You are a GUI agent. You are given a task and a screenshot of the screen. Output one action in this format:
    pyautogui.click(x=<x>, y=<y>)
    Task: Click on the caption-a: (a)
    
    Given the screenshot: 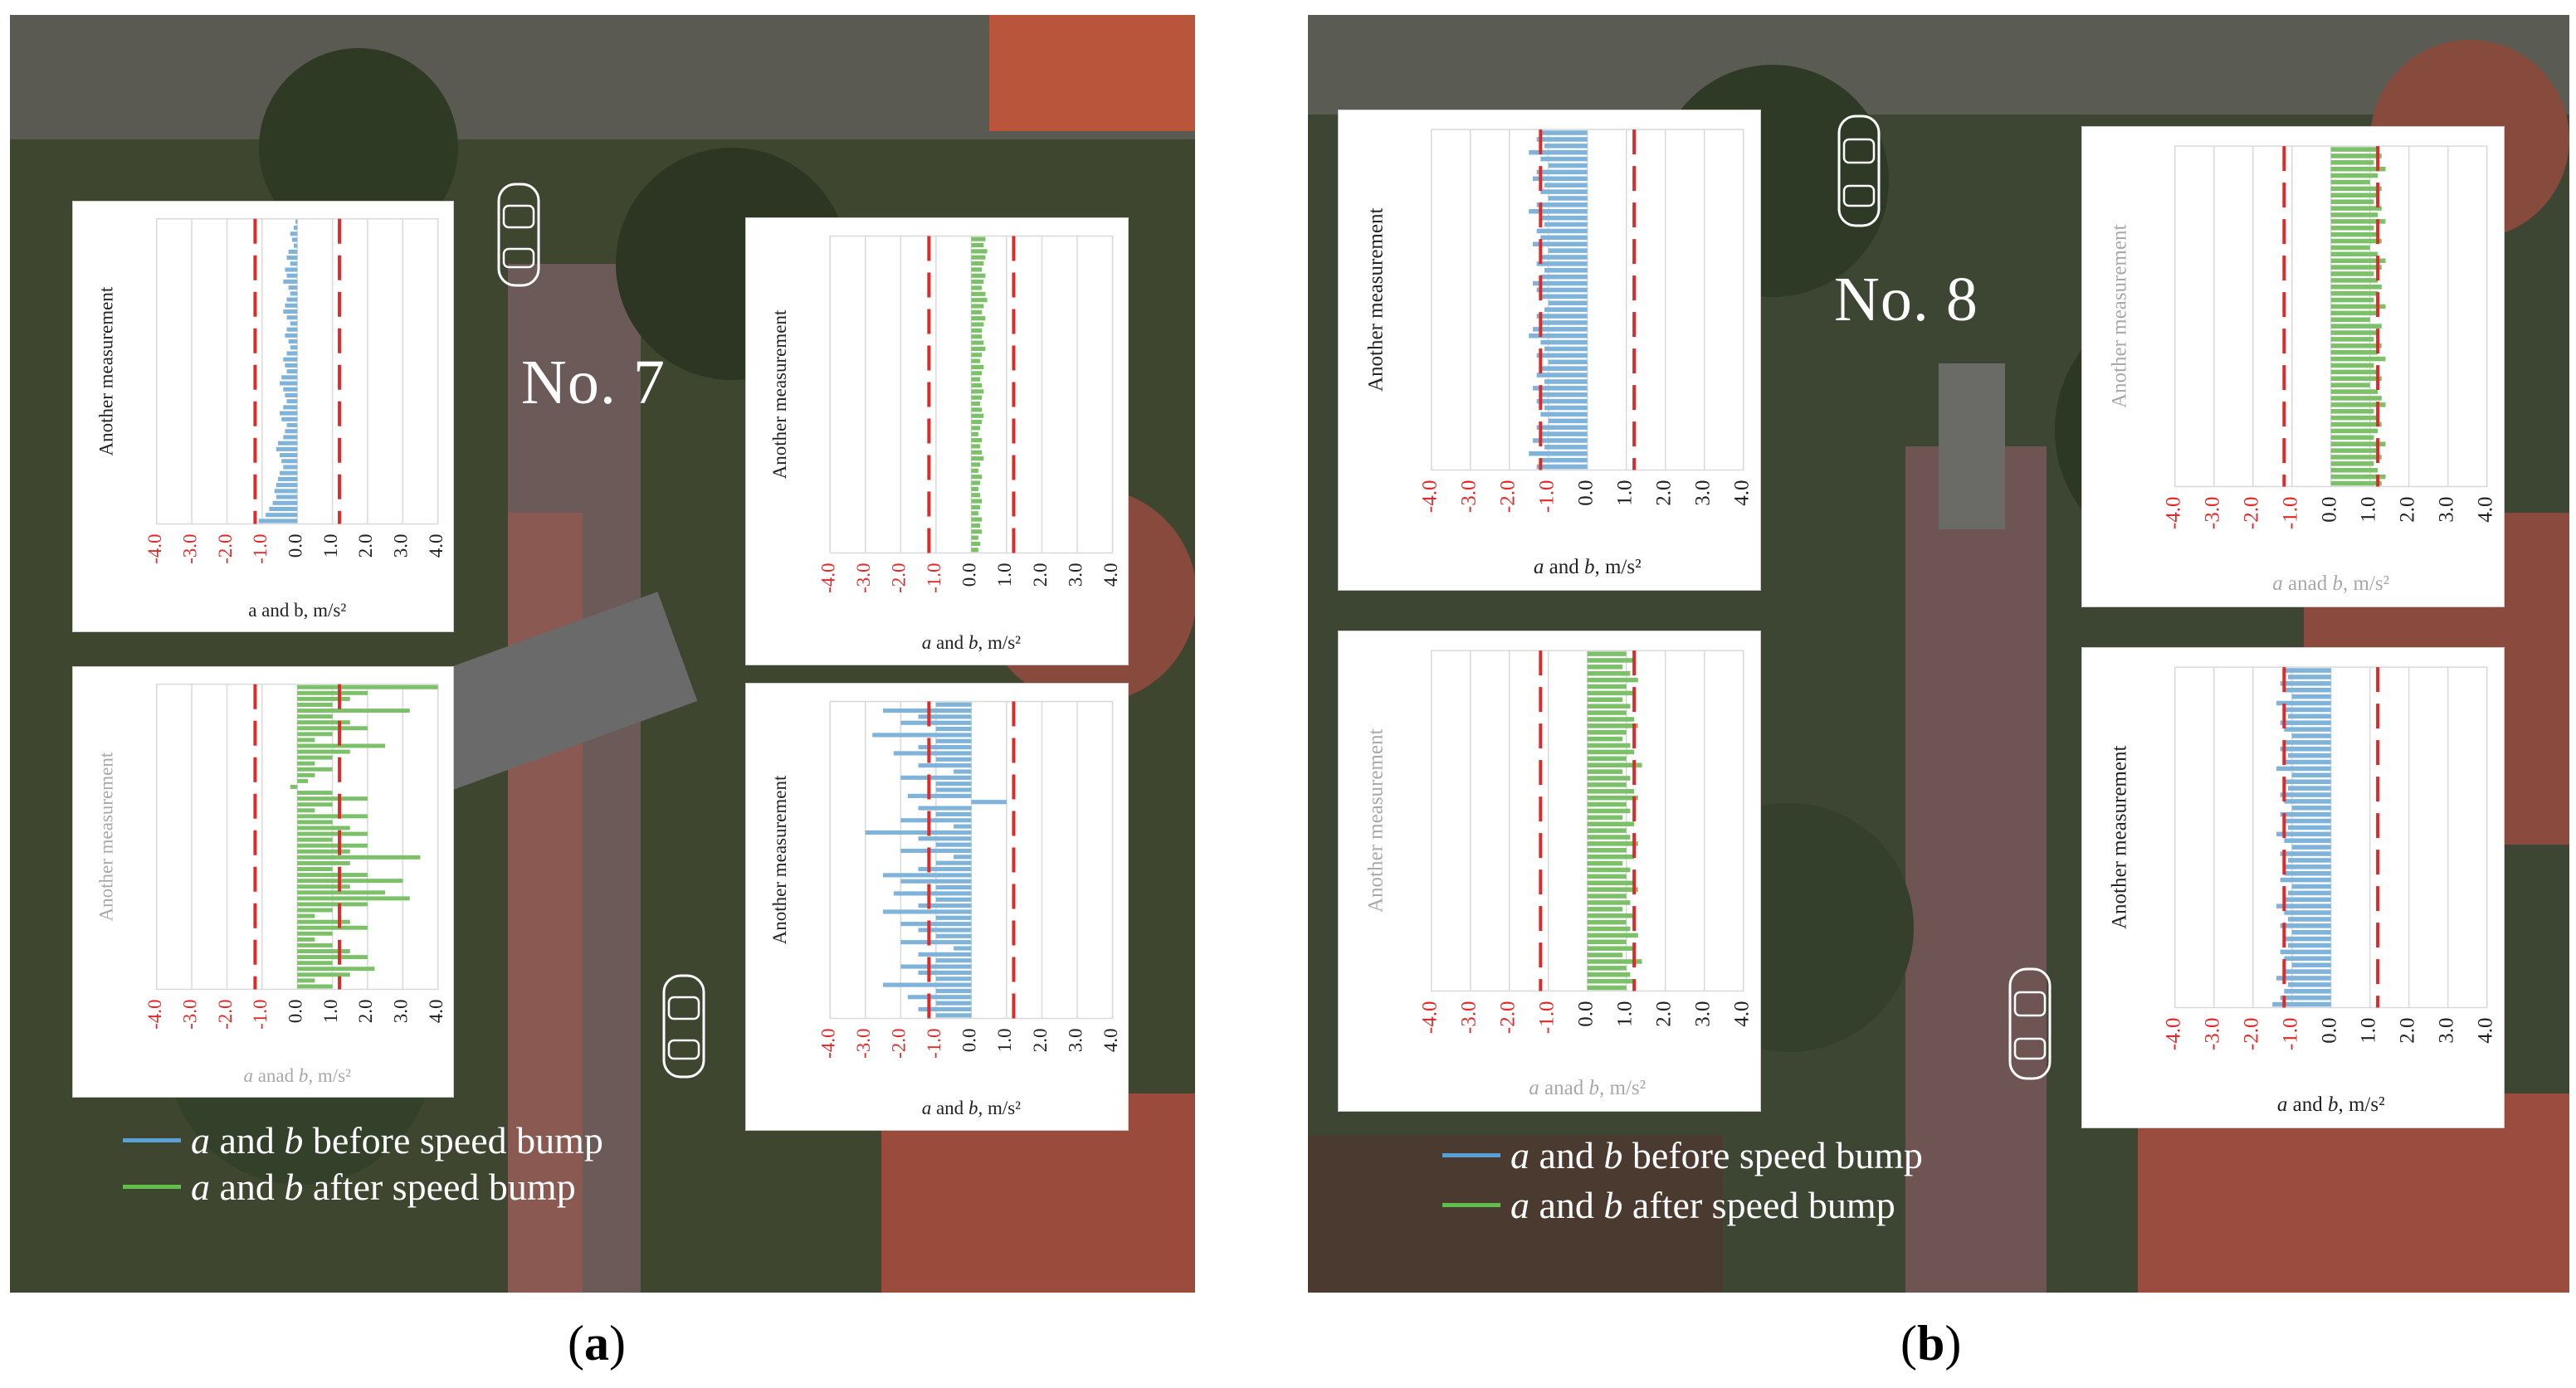 What is the action you would take?
    pyautogui.click(x=597, y=1343)
    